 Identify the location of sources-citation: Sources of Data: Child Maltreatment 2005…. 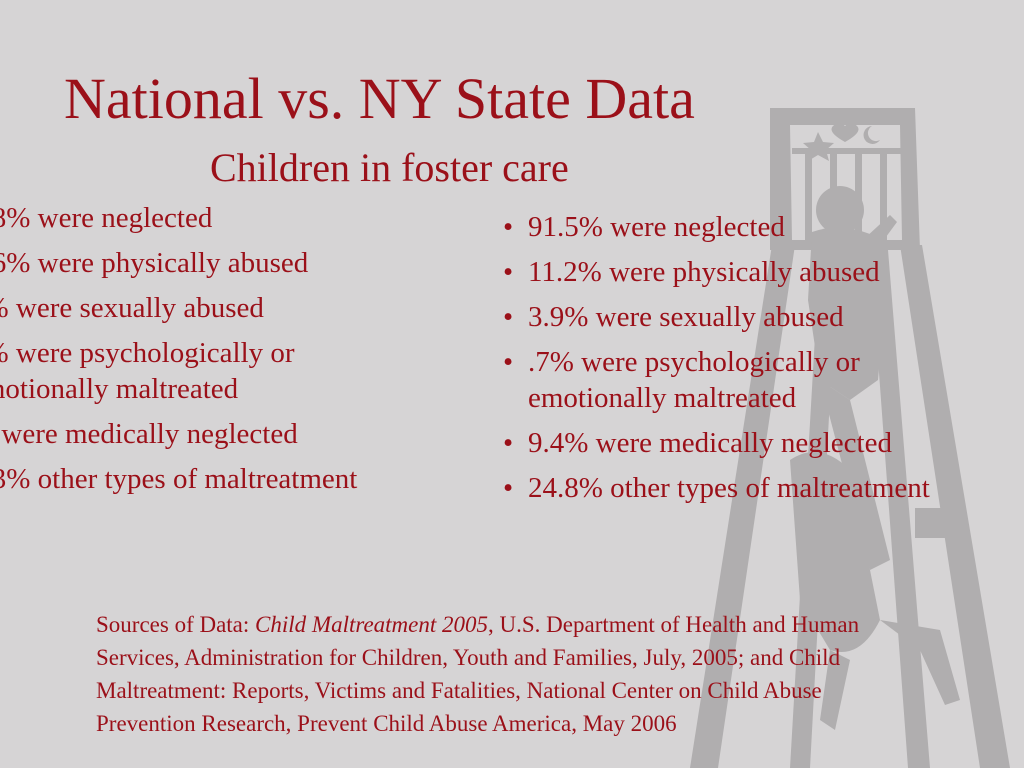
(511, 674).